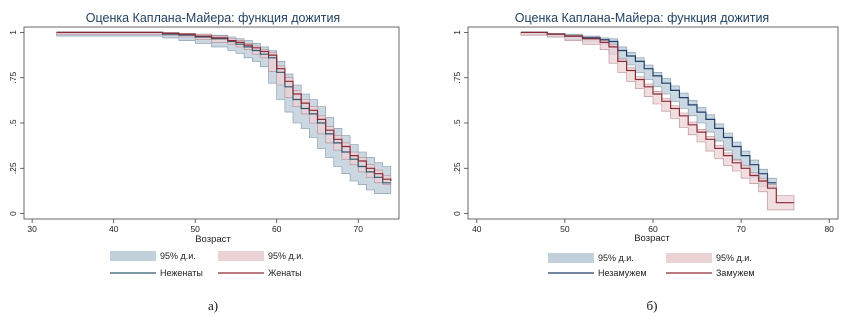 The width and height of the screenshot is (841, 320). What do you see at coordinates (207, 264) in the screenshot?
I see `panel-a-legend: 95% д.и. 95% д.и. Неженаты Женаты` at bounding box center [207, 264].